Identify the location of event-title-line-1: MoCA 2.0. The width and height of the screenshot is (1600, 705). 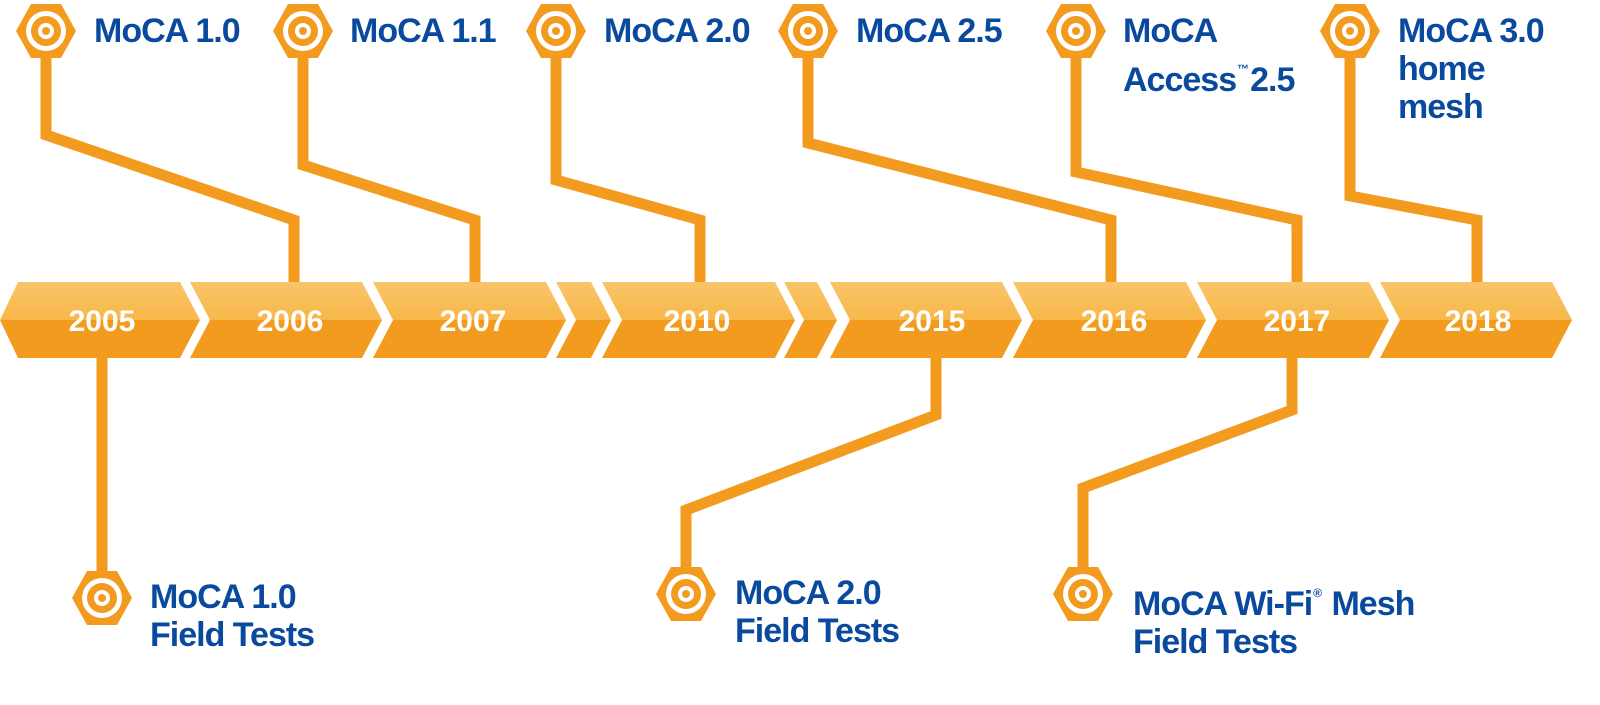
(808, 593).